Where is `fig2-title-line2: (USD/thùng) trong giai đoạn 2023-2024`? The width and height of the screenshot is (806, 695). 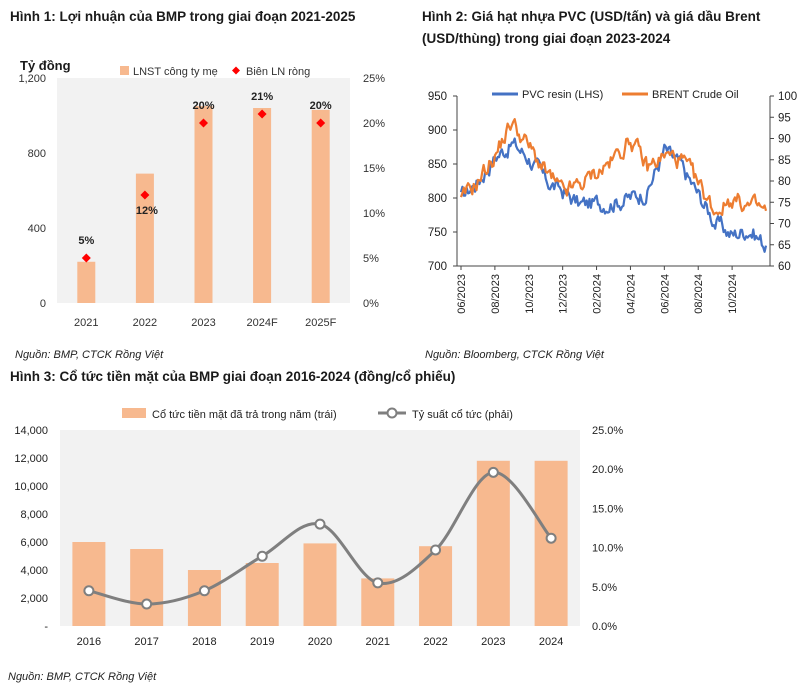
fig2-title-line2: (USD/thùng) trong giai đoạn 2023-2024 is located at coordinates (546, 38).